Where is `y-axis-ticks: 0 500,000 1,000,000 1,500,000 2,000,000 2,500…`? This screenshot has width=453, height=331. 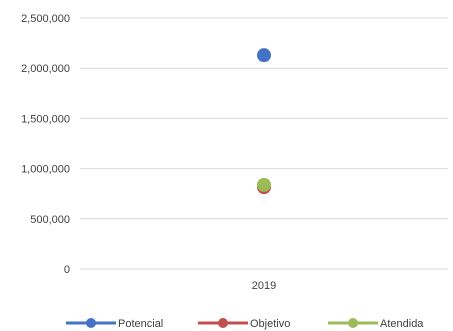
y-axis-ticks: 0 500,000 1,000,000 1,500,000 2,000,000 2,500… is located at coordinates (45, 144).